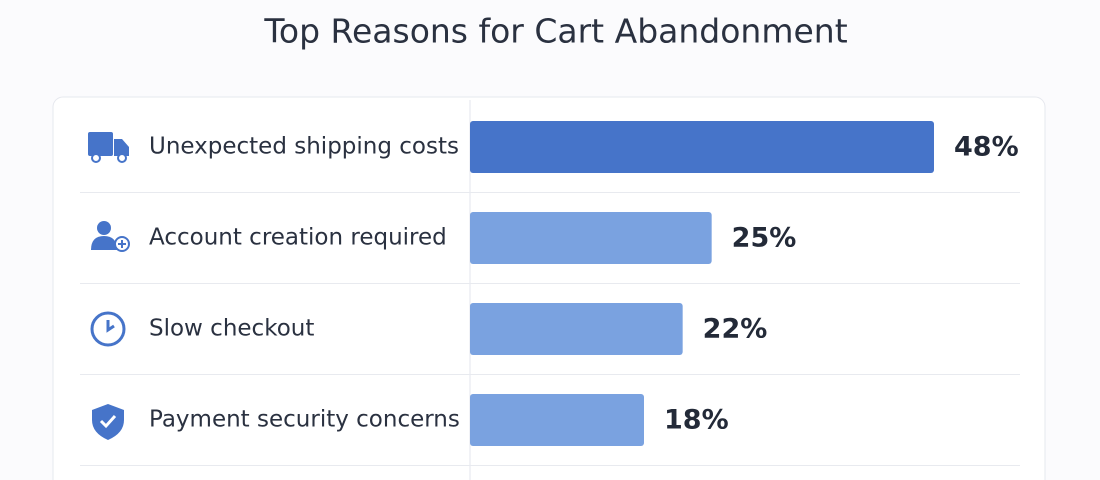 This screenshot has height=480, width=1100. What do you see at coordinates (304, 147) in the screenshot?
I see `category-label: Unexpected shipping costs` at bounding box center [304, 147].